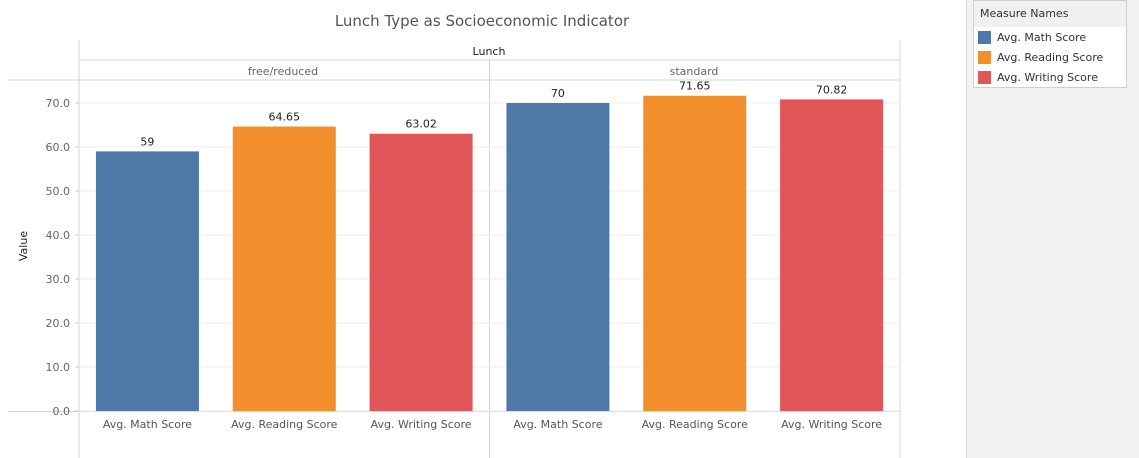  I want to click on y-tick-label: 50.0, so click(58, 191).